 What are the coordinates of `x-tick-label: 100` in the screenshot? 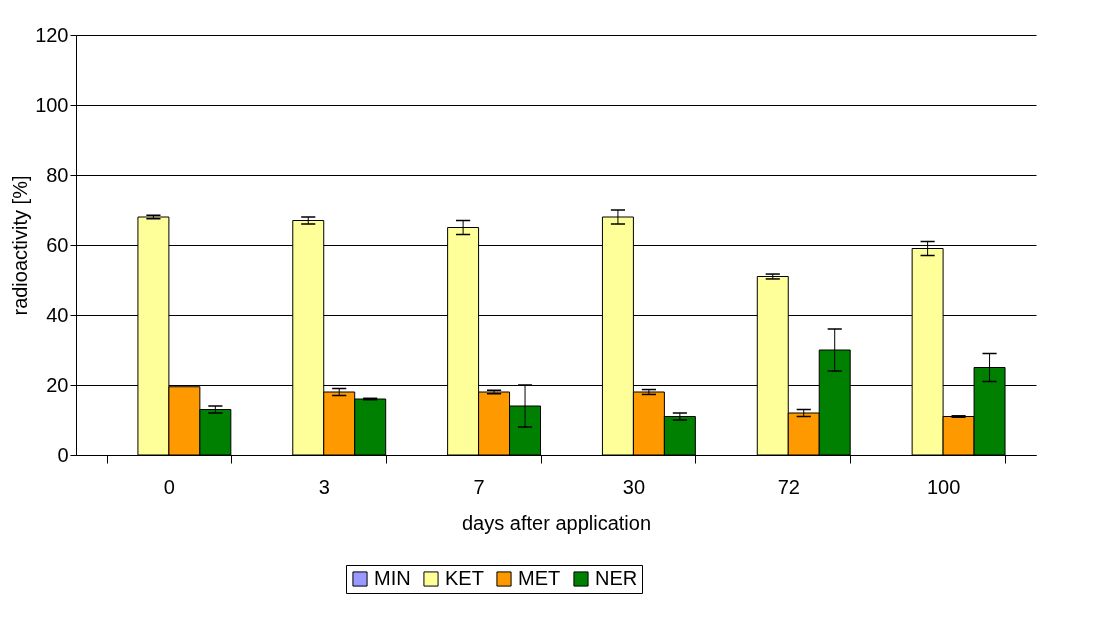 It's located at (943, 486).